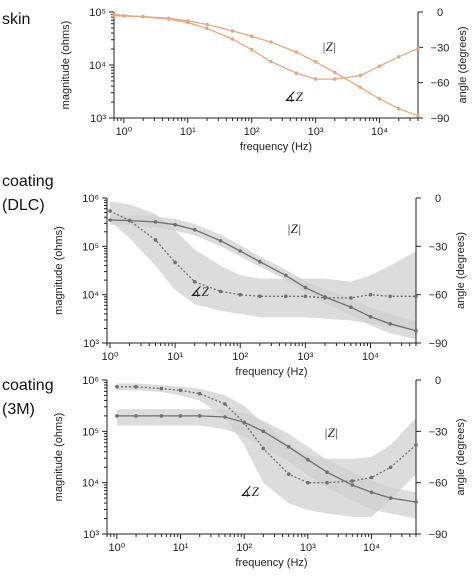  Describe the element at coordinates (329, 46) in the screenshot. I see `series-annotation: |Z|` at that location.